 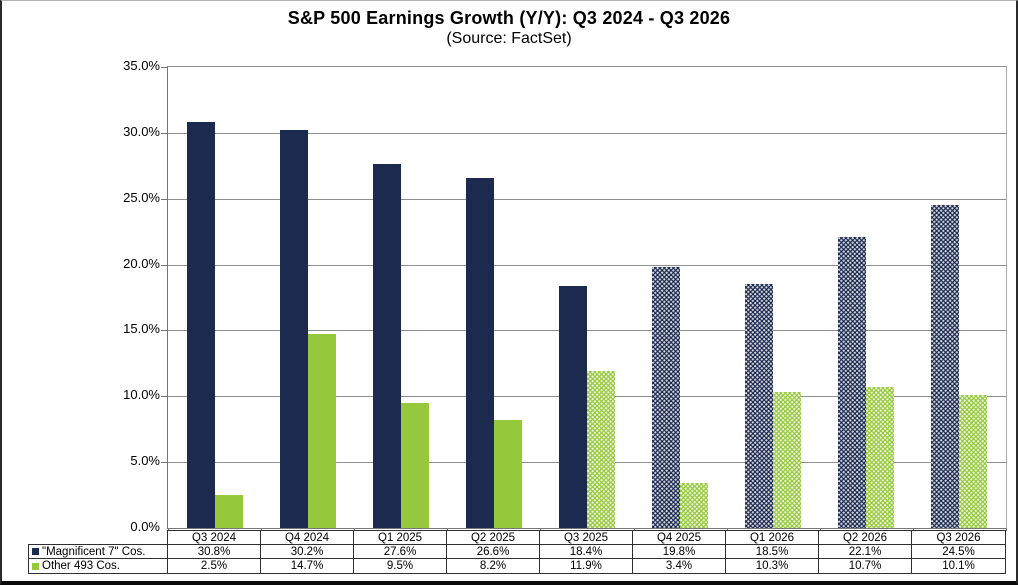 What do you see at coordinates (880, 457) in the screenshot?
I see `bar-other493-q2-2026` at bounding box center [880, 457].